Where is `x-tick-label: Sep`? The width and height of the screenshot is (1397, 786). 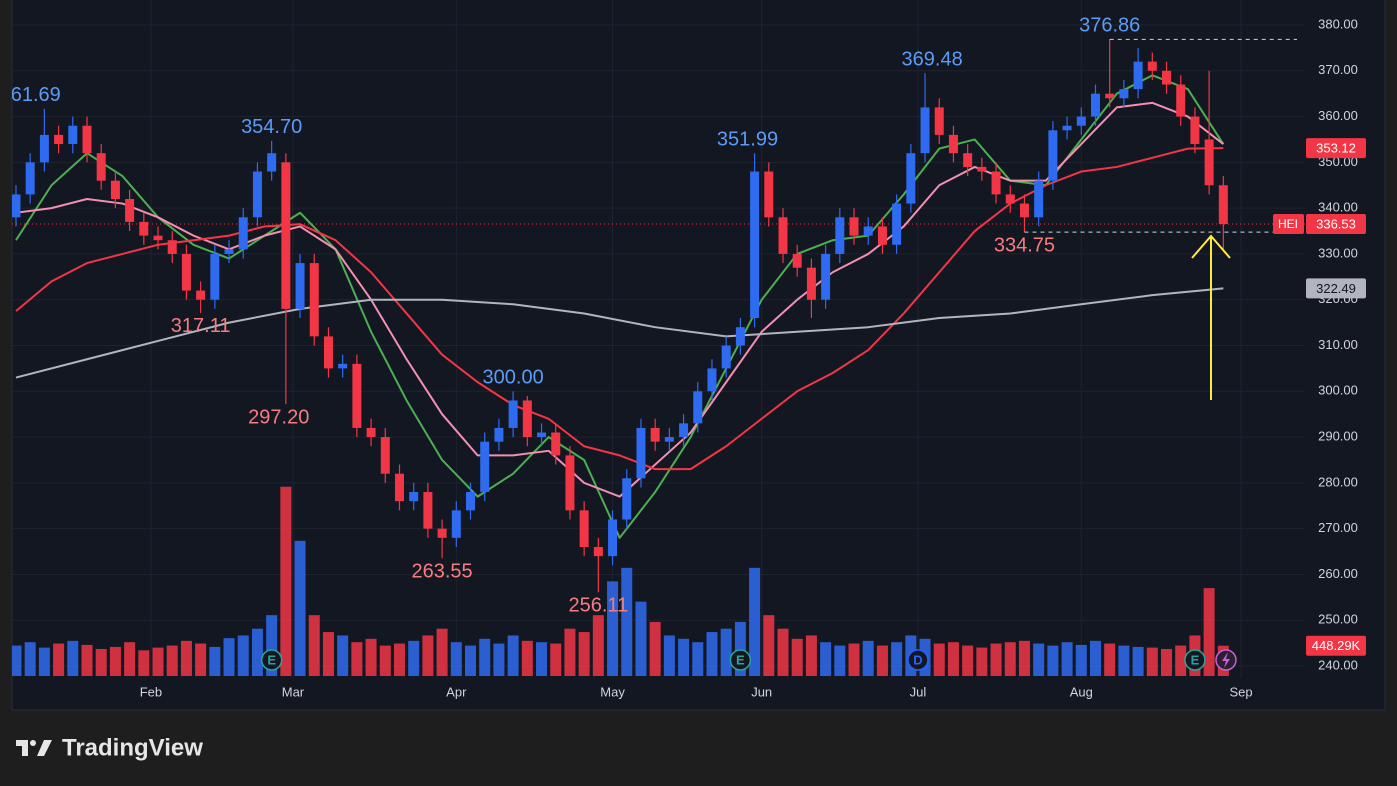
x-tick-label: Sep is located at coordinates (1241, 691).